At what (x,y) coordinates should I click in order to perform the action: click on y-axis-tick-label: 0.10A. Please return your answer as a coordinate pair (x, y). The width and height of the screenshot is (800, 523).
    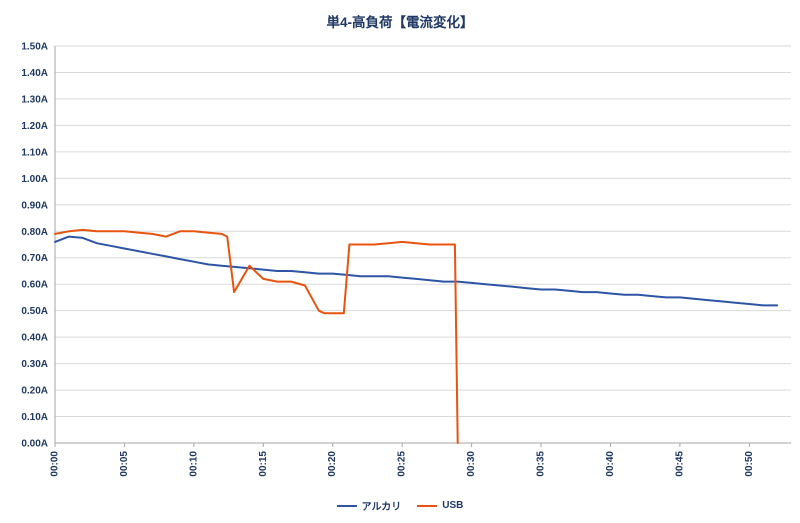
    Looking at the image, I should click on (34, 417).